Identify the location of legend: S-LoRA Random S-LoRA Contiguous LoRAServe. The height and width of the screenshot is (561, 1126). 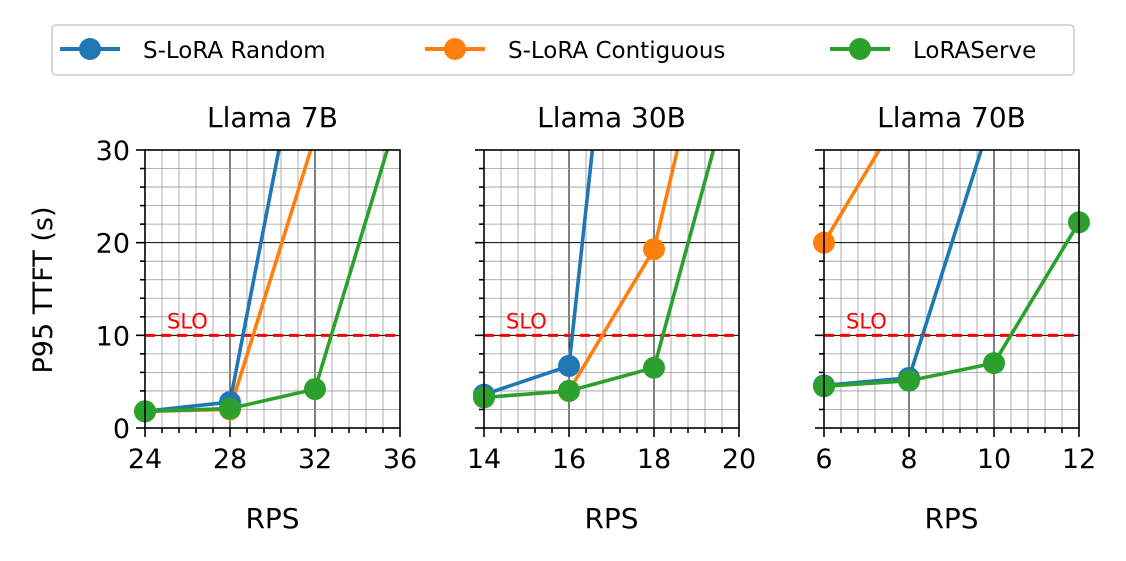
(563, 50).